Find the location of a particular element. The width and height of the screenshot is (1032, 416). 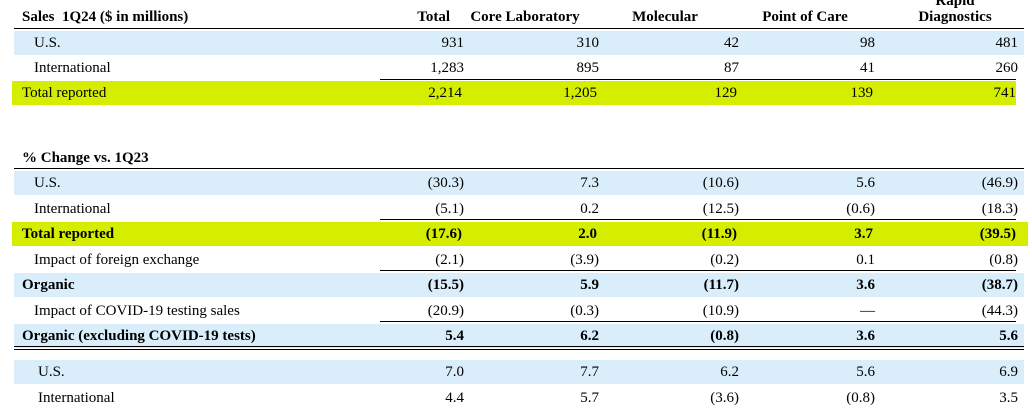

cell-molecular: (11.7) is located at coordinates (721, 285).